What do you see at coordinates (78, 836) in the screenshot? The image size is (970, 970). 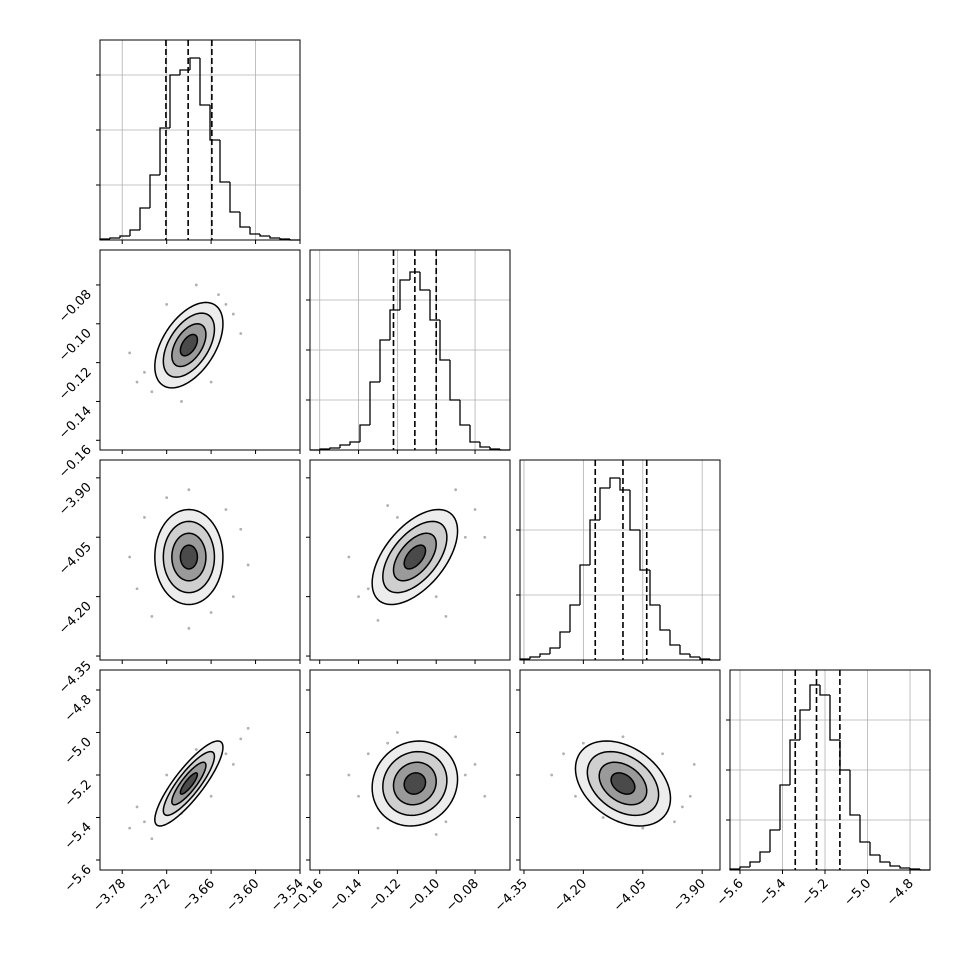 I see `y-tick-label: −5.4` at bounding box center [78, 836].